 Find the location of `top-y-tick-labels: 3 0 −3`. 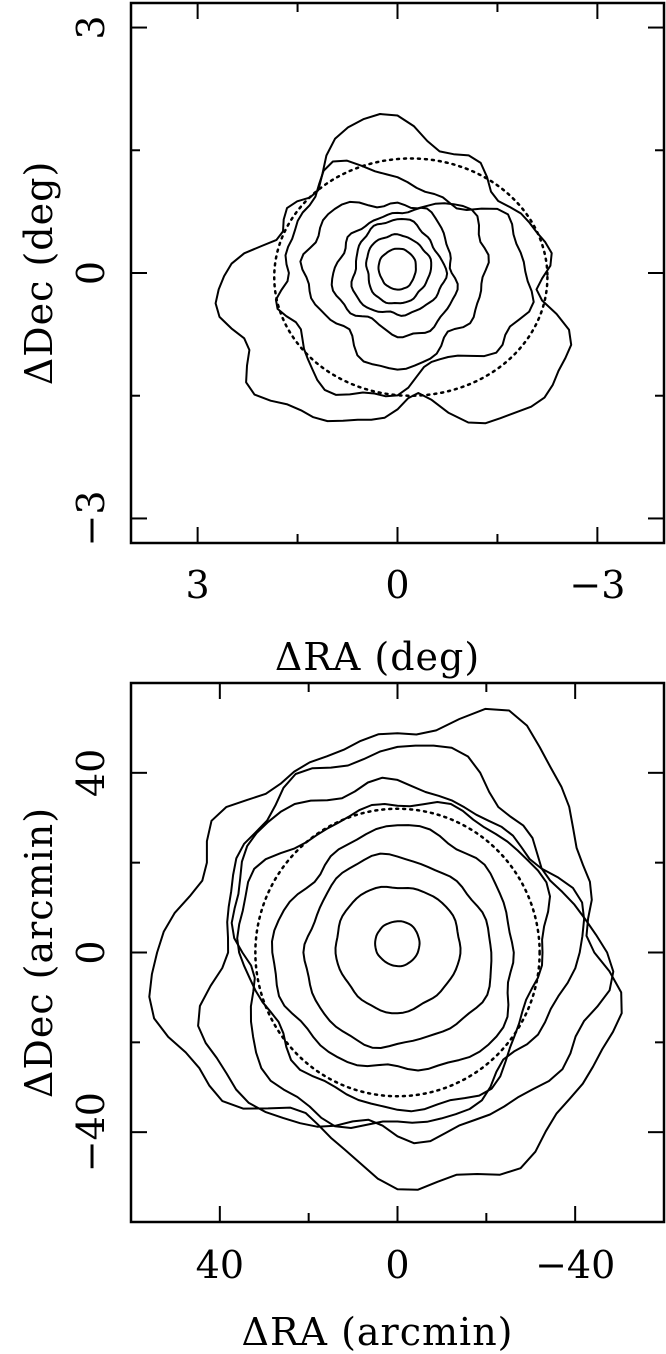

top-y-tick-labels: 3 0 −3 is located at coordinates (91, 280).